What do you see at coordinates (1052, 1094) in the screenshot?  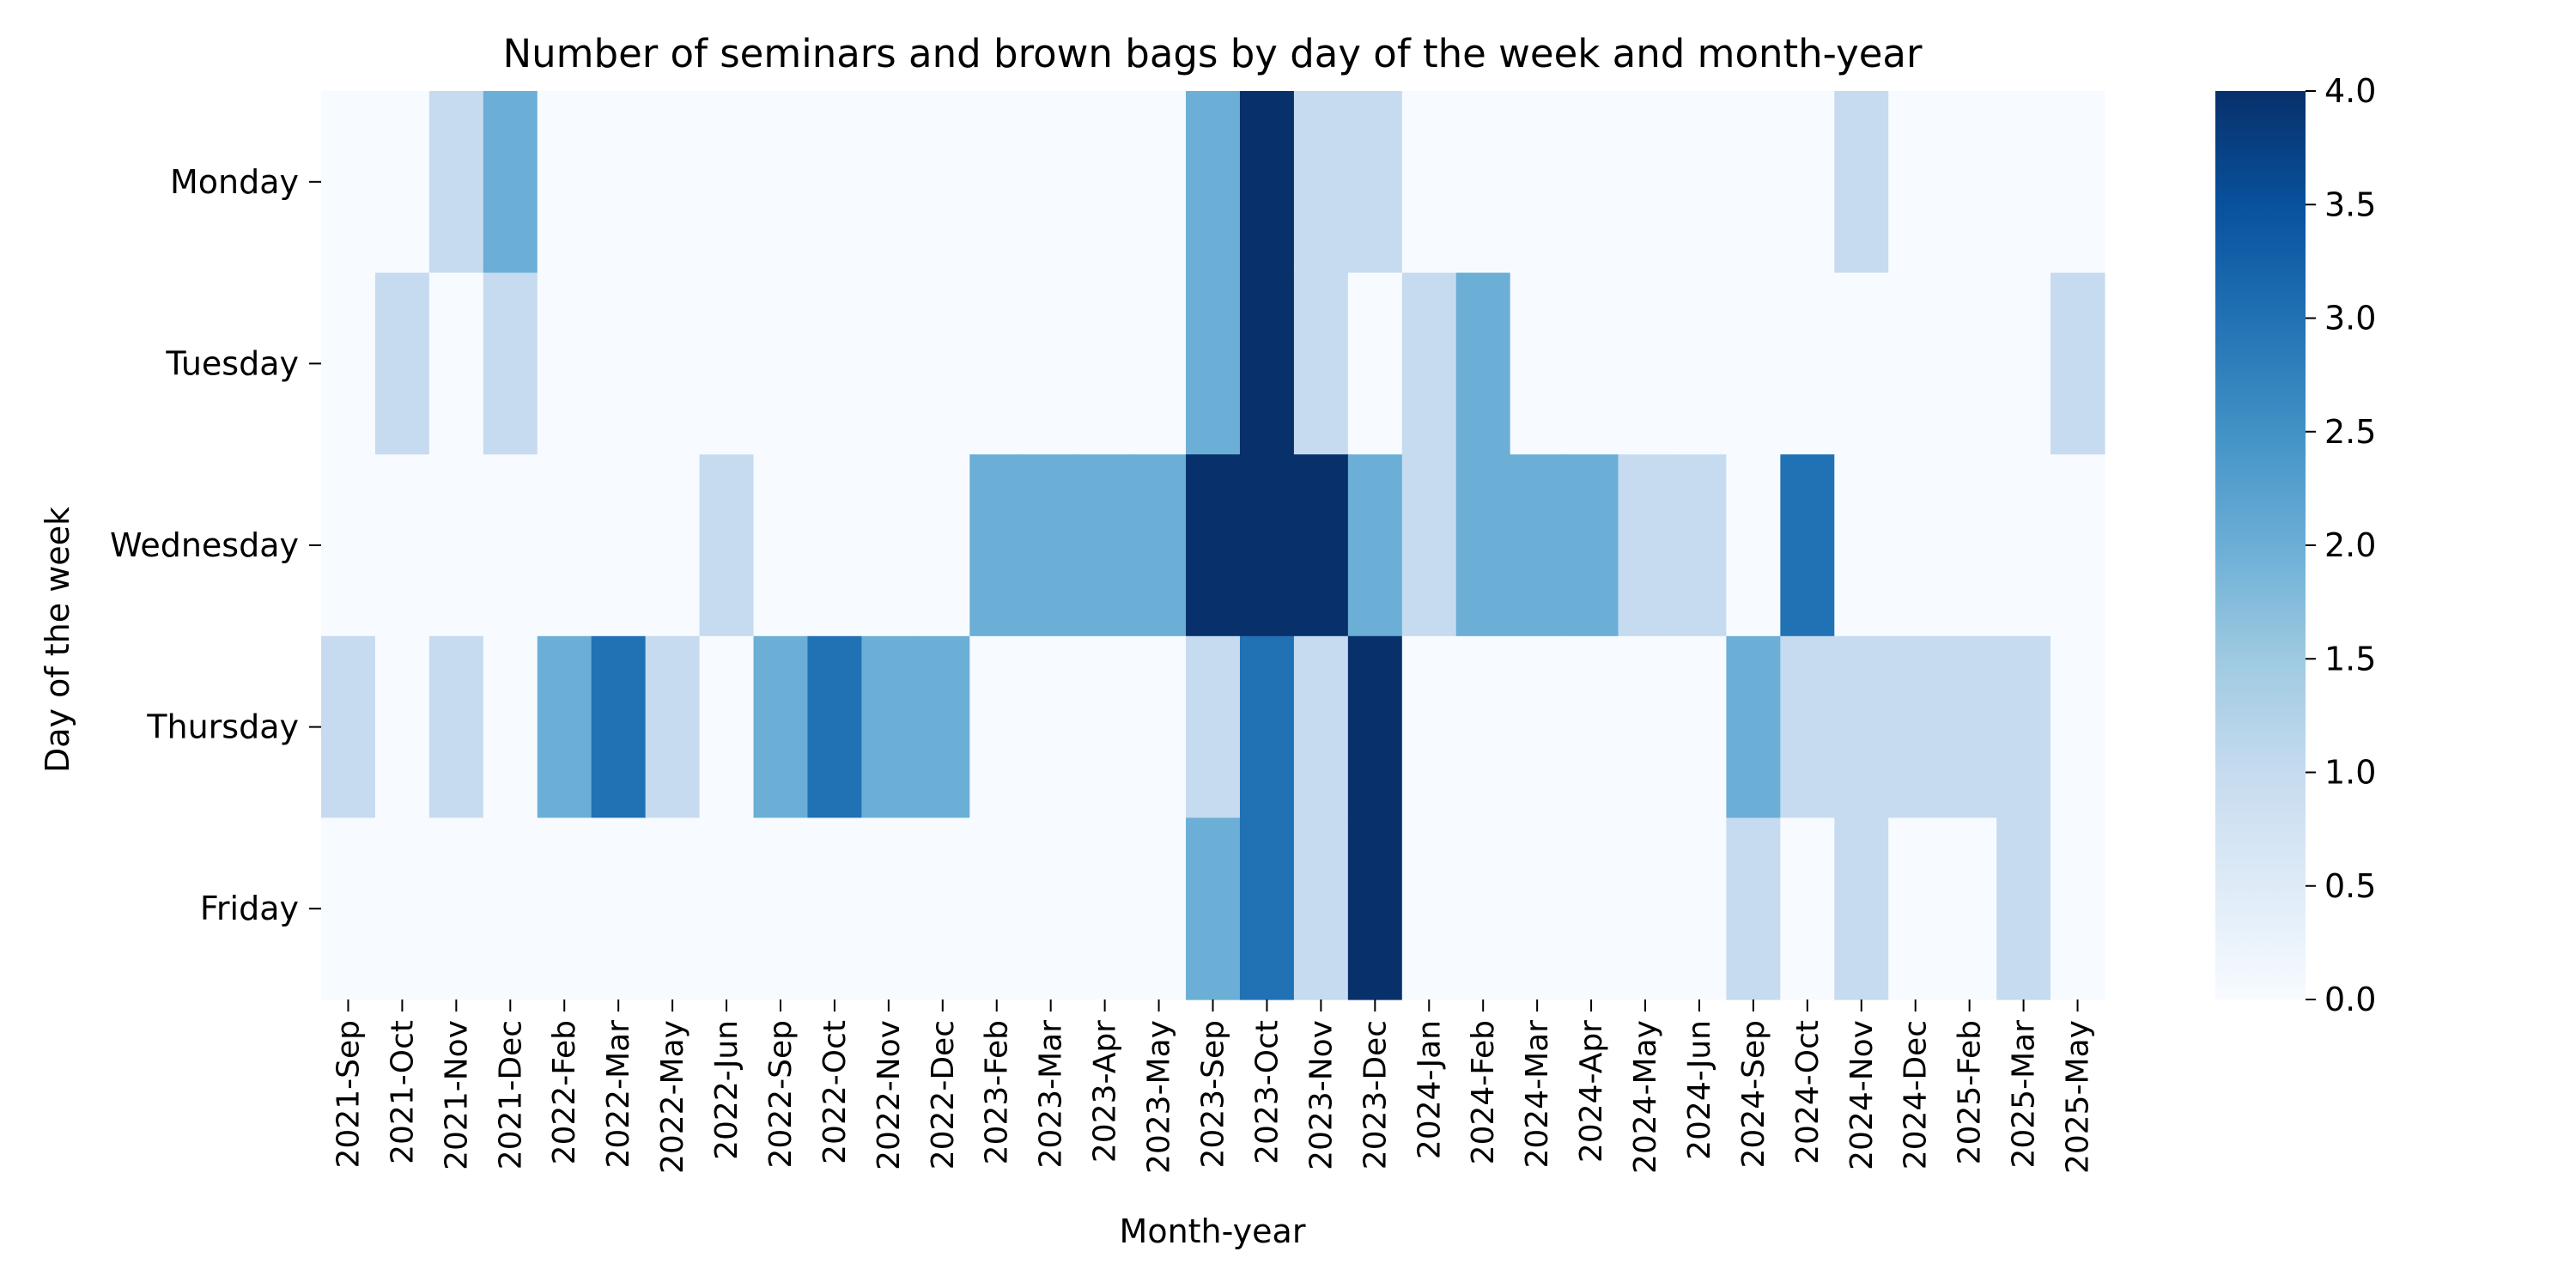 I see `x-tick-label: 2023-Mar` at bounding box center [1052, 1094].